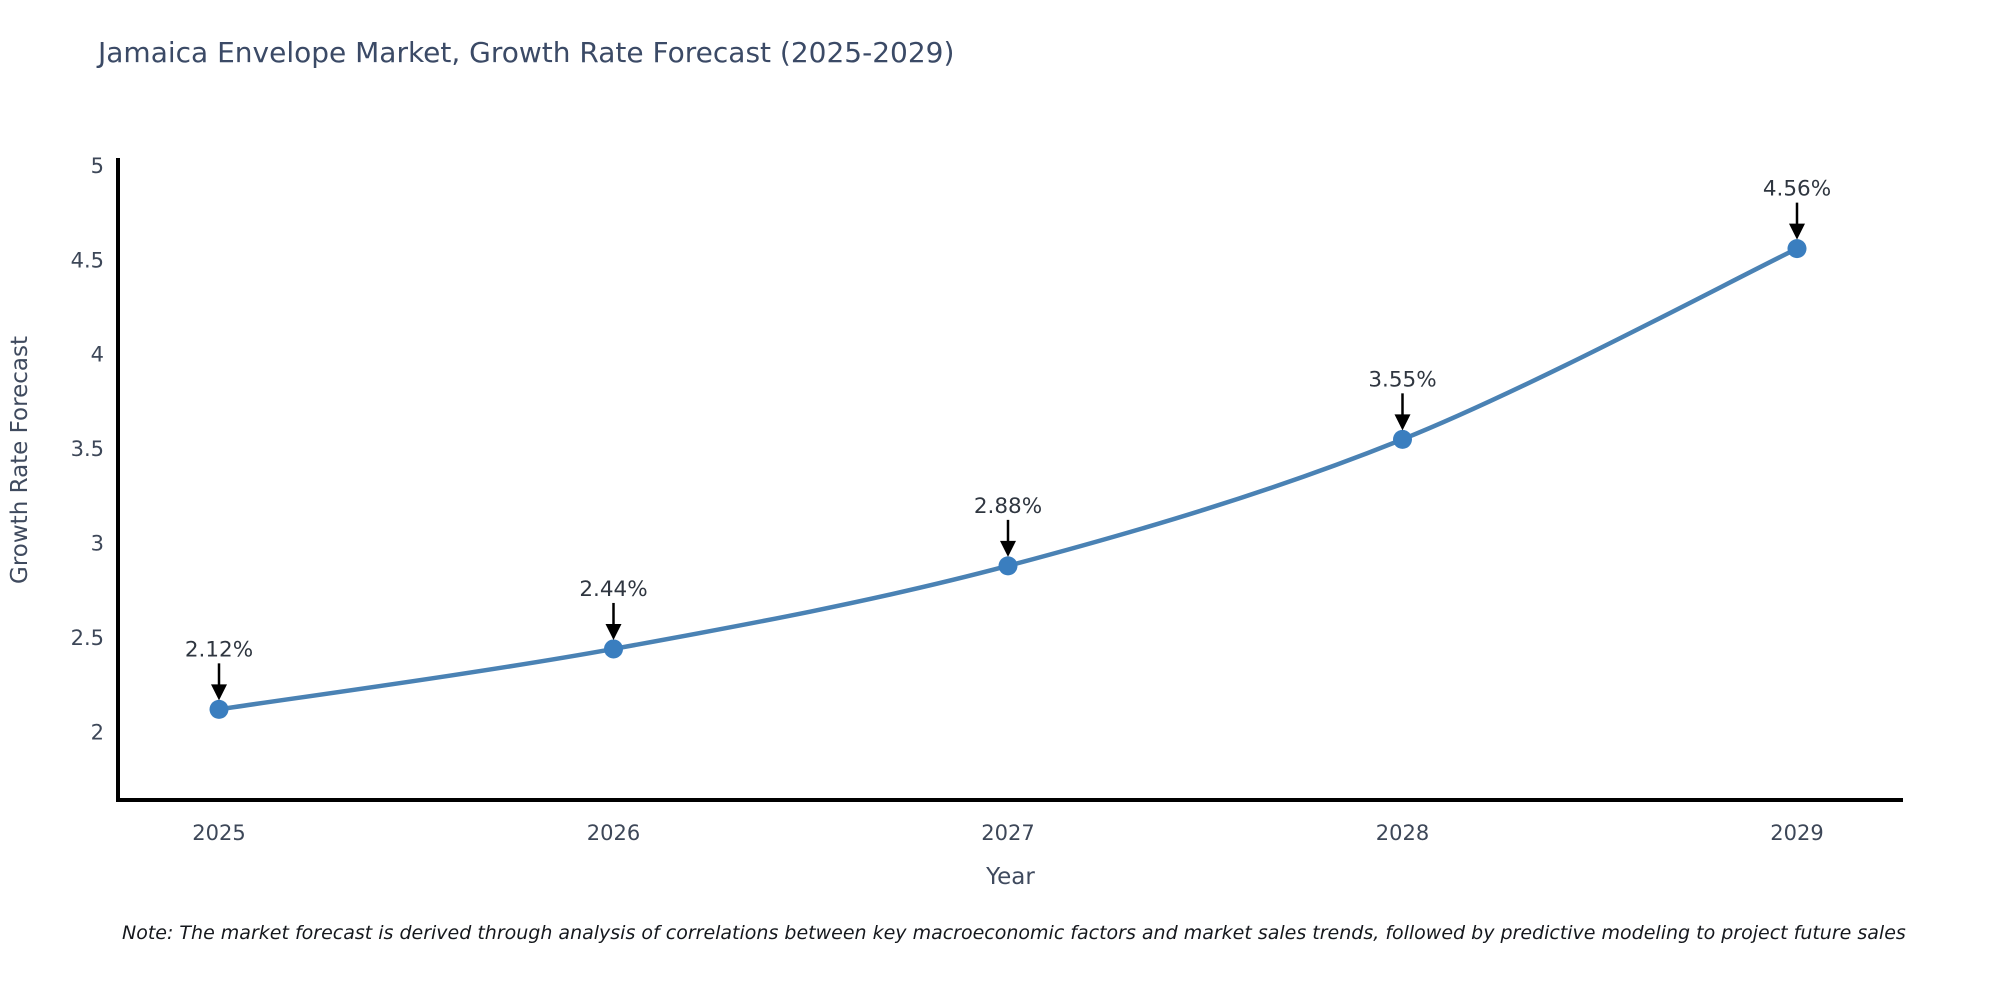 The image size is (2000, 1000). Describe the element at coordinates (1008, 506) in the screenshot. I see `data-point-value-label: 2.88%` at that location.